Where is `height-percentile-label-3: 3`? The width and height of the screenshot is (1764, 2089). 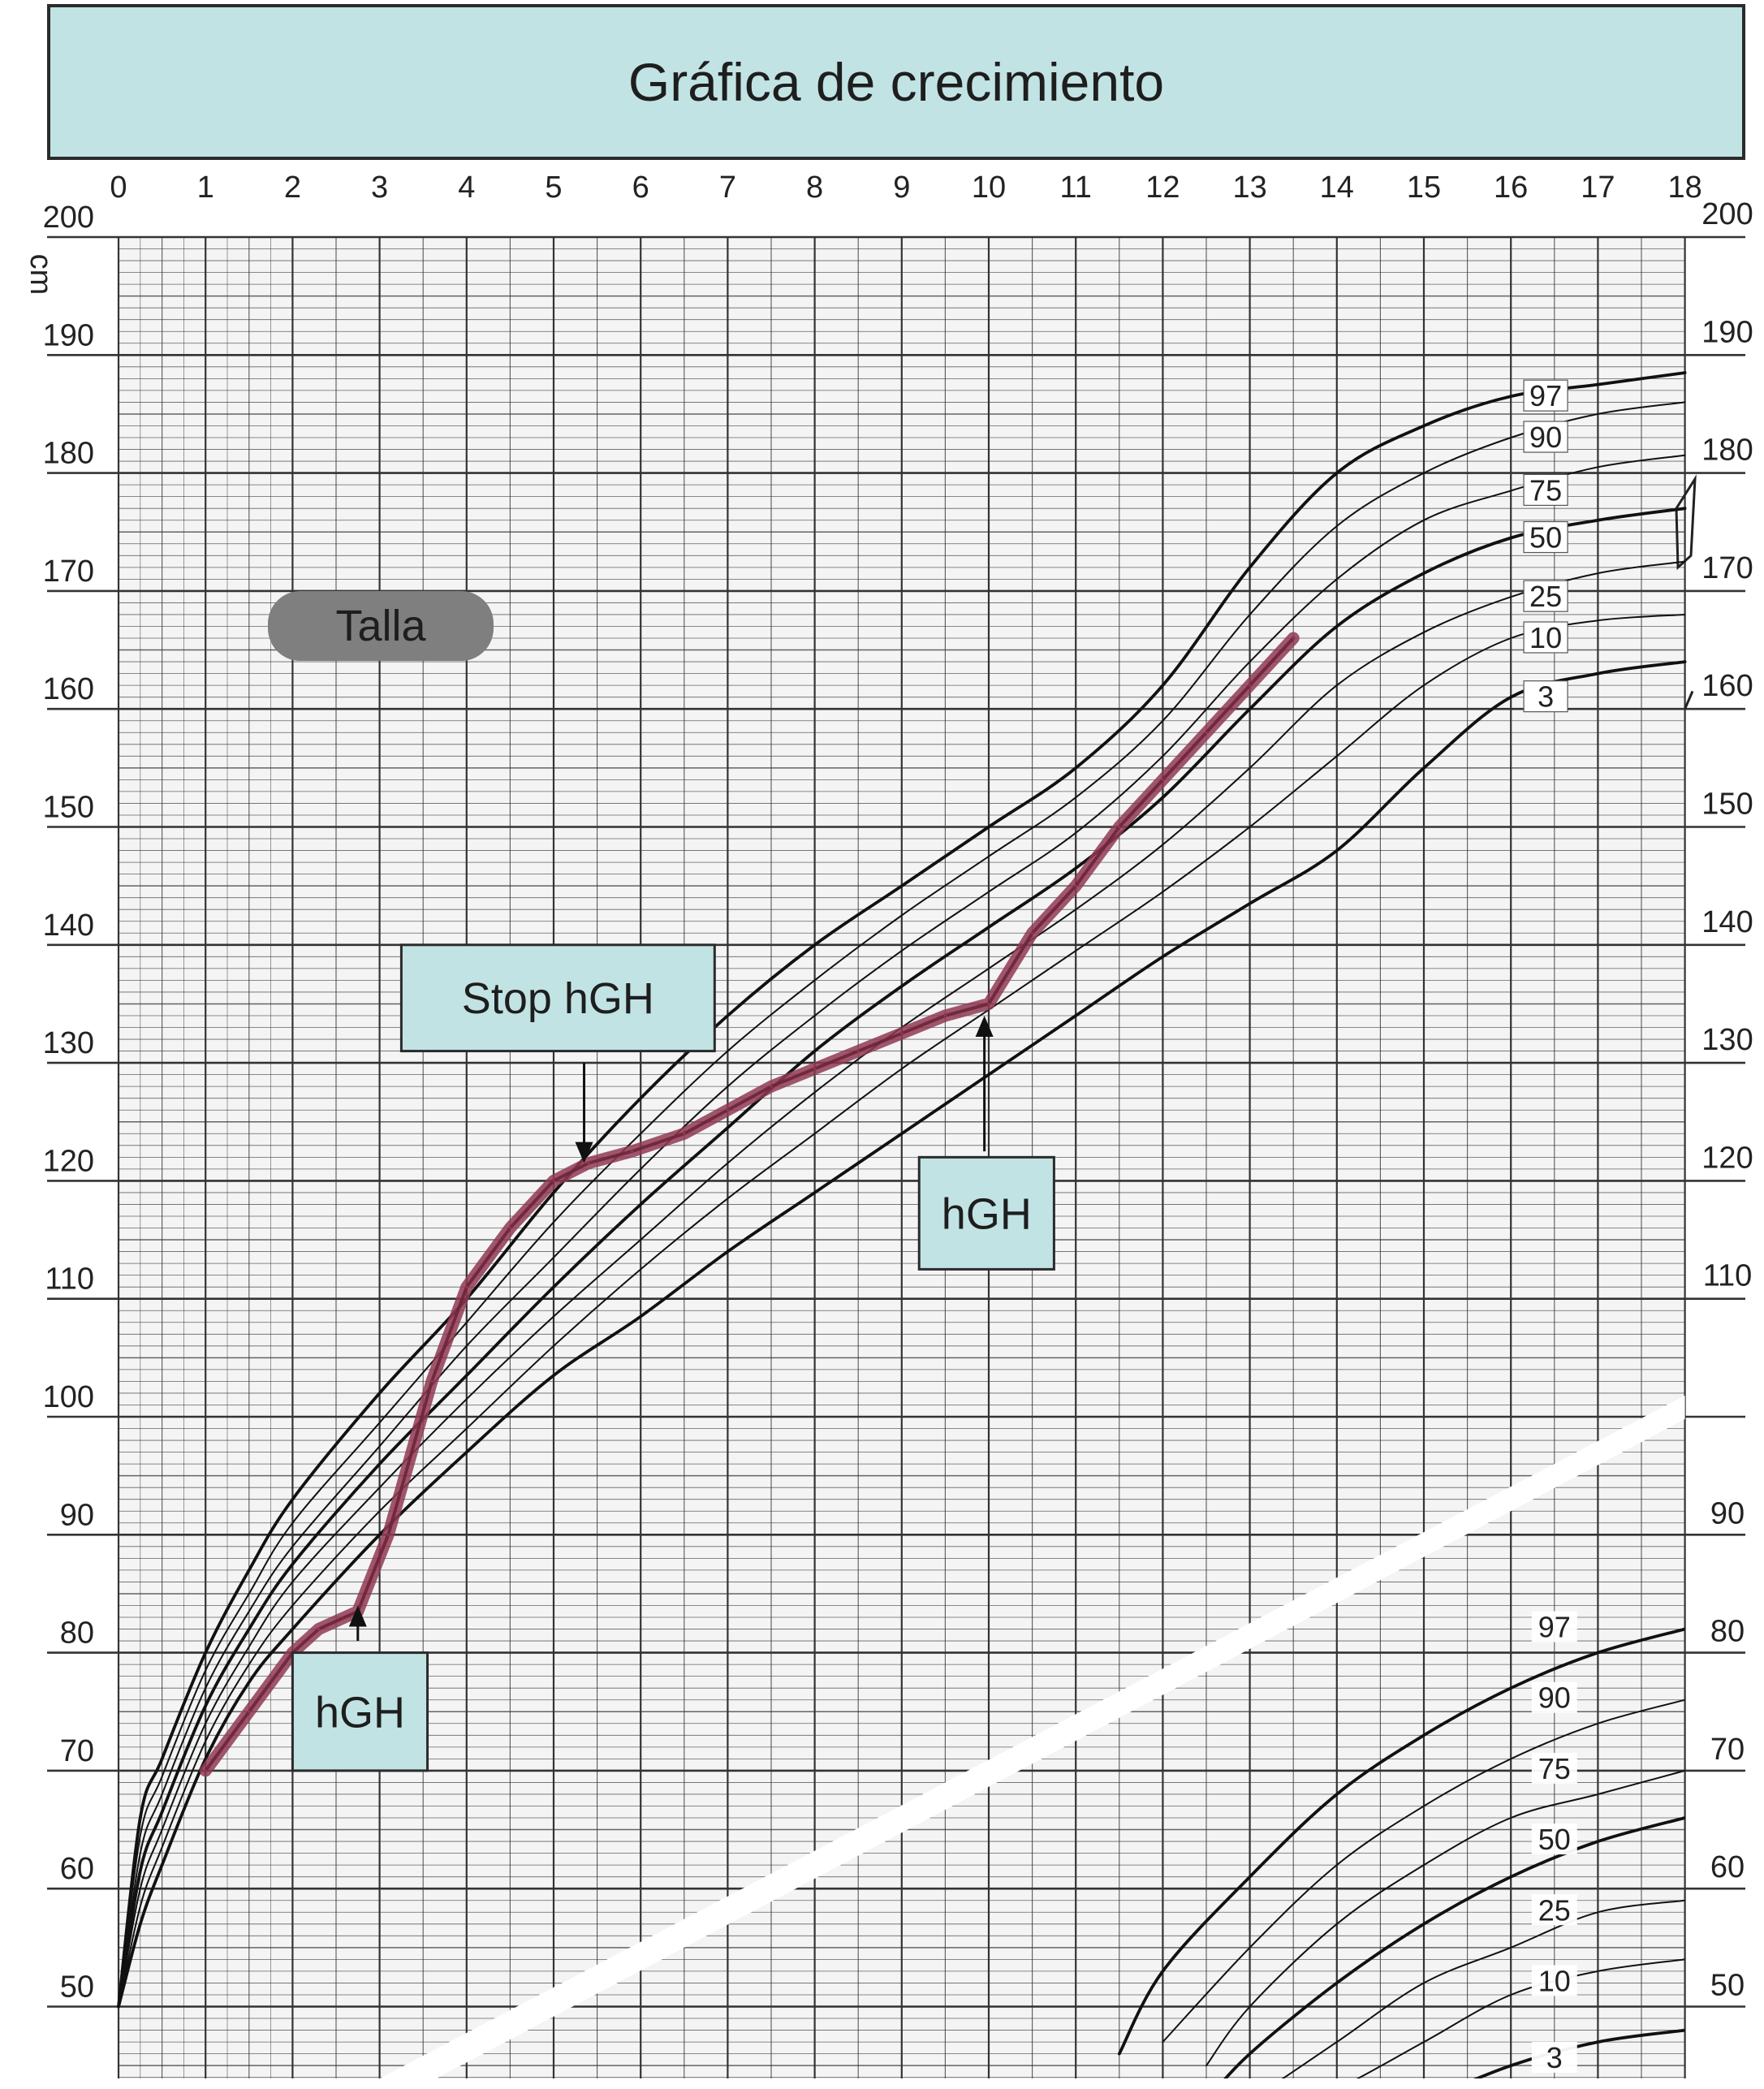 height-percentile-label-3: 3 is located at coordinates (1545, 697).